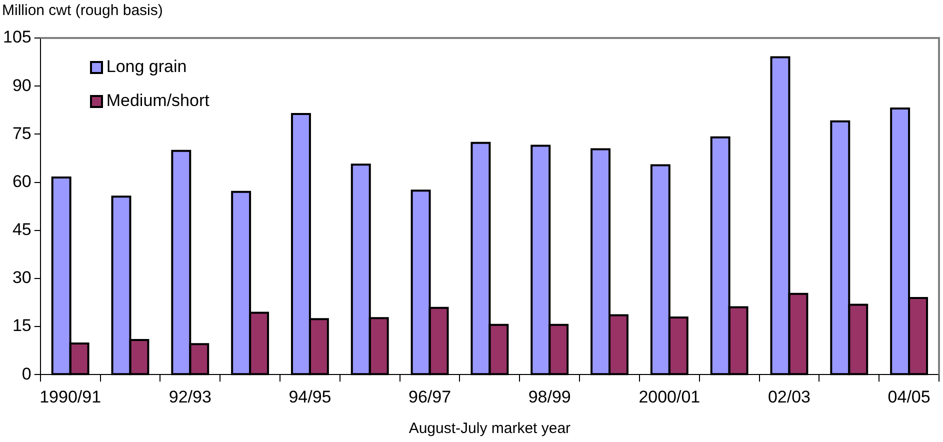 This screenshot has width=943, height=442. I want to click on y-tick-label: 30, so click(22, 278).